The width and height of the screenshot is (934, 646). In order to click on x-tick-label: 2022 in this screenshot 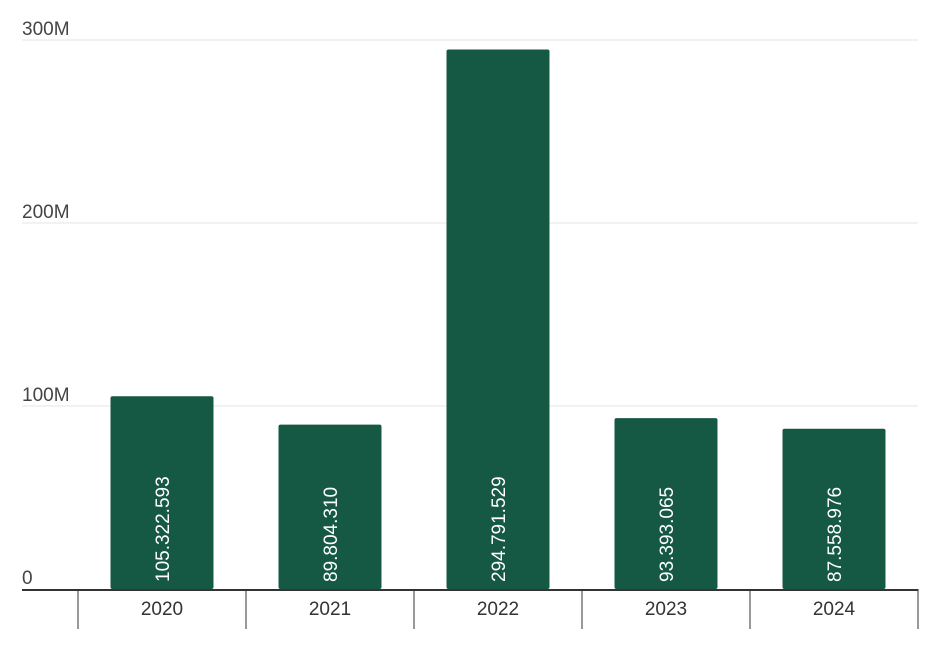, I will do `click(498, 609)`.